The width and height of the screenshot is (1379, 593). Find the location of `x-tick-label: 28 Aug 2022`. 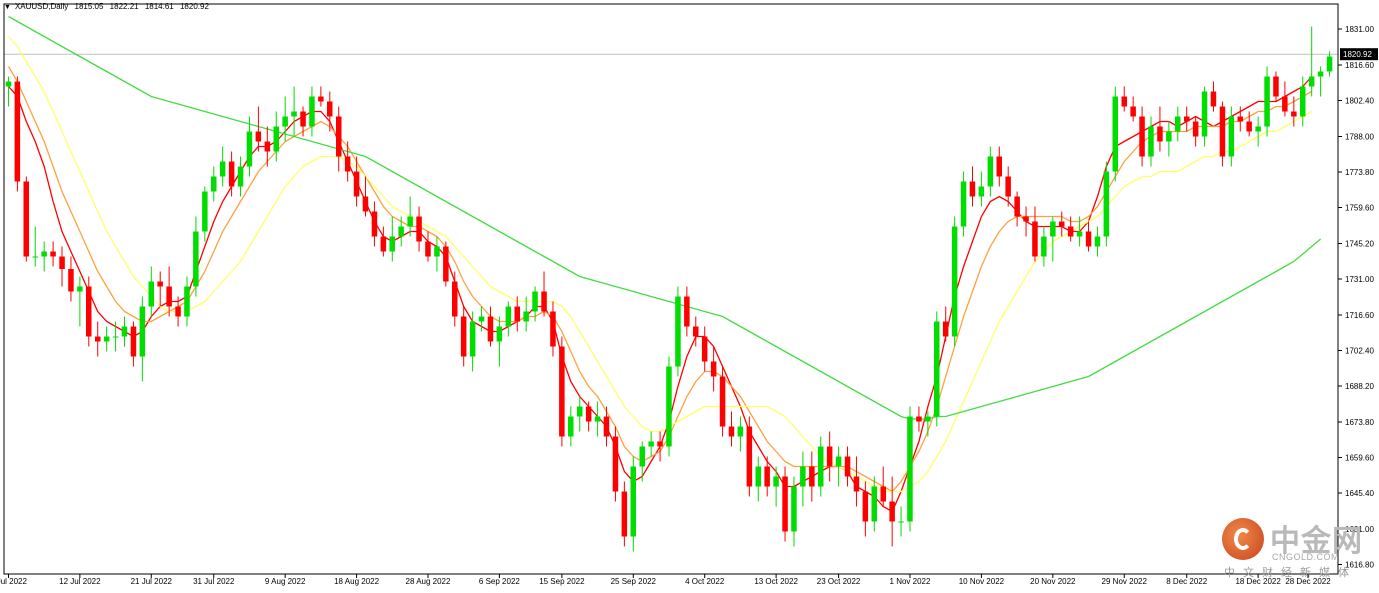

x-tick-label: 28 Aug 2022 is located at coordinates (428, 581).